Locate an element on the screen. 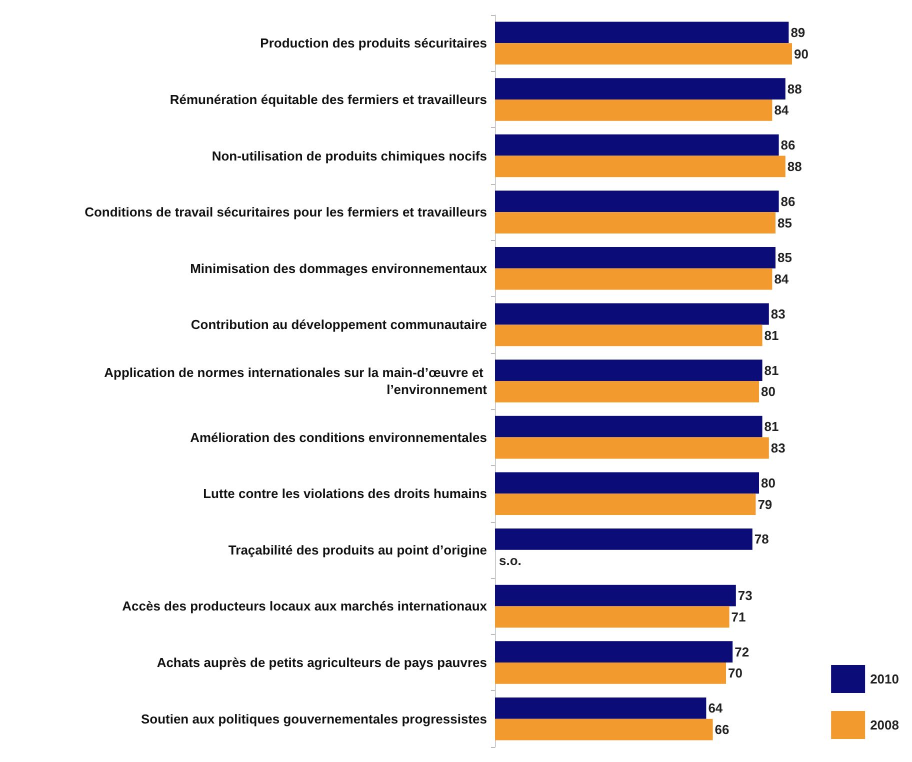  y-tick-label: Achats auprès de petits agriculteurs de pays pauvres is located at coordinates (321, 662).